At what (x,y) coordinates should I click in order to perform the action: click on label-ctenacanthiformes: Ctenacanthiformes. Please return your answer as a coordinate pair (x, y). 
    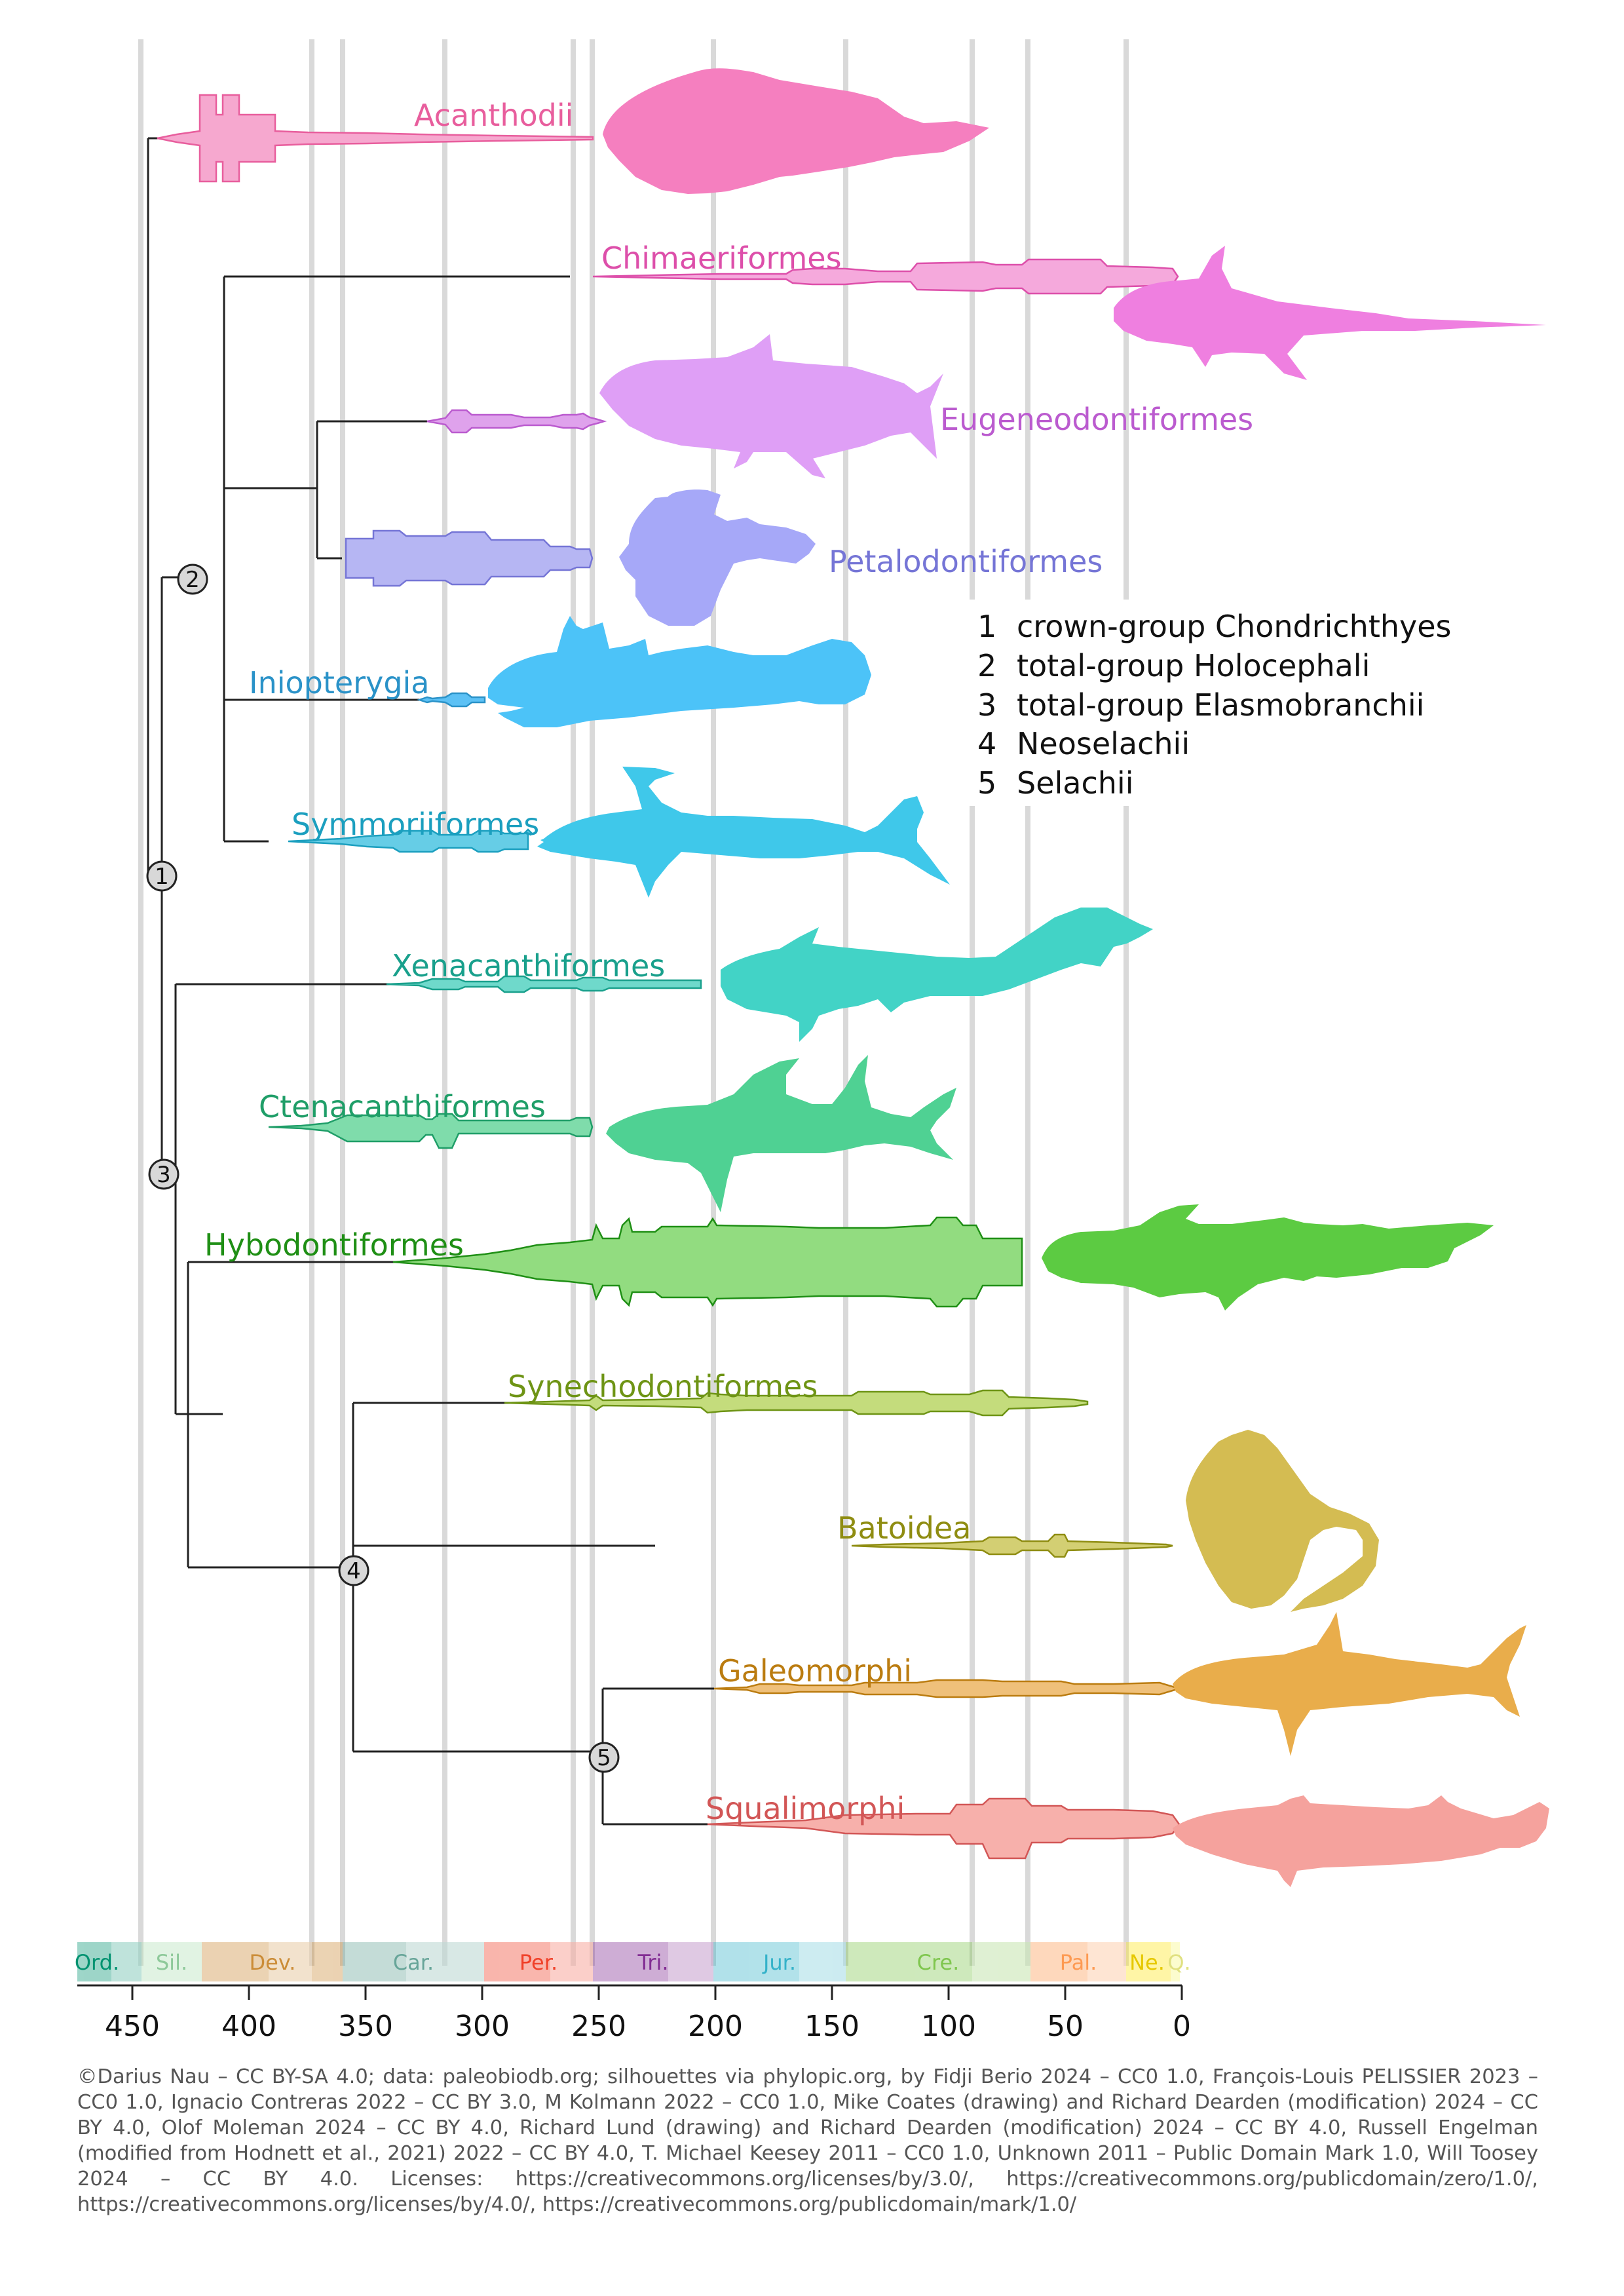
    Looking at the image, I should click on (402, 1106).